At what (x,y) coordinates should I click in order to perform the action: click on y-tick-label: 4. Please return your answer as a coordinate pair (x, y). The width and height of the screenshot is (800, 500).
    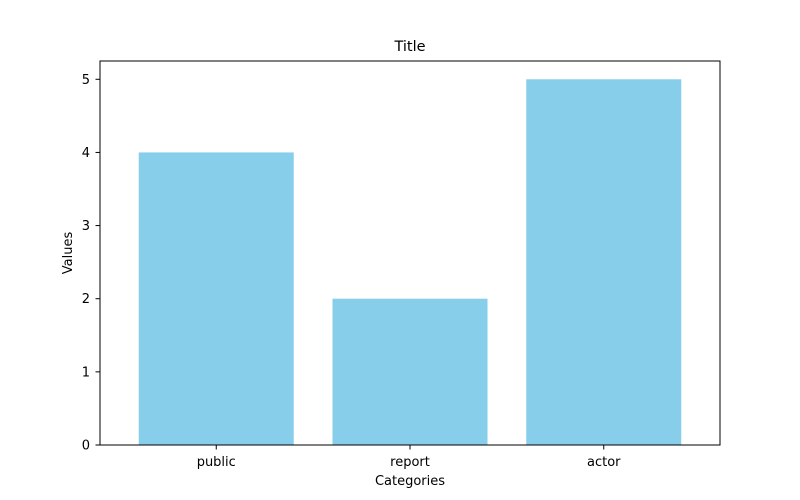
    Looking at the image, I should click on (86, 153).